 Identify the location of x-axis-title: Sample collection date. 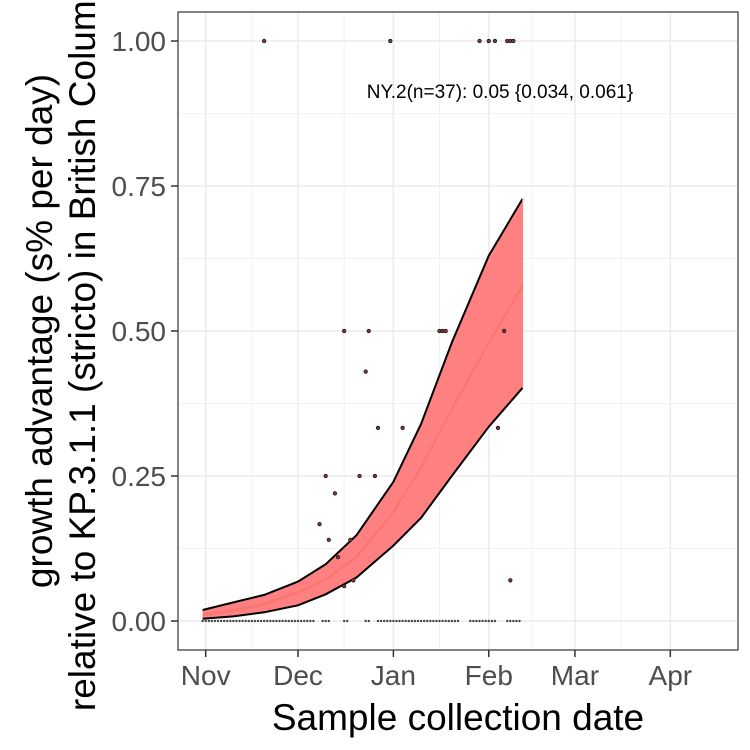
(458, 717).